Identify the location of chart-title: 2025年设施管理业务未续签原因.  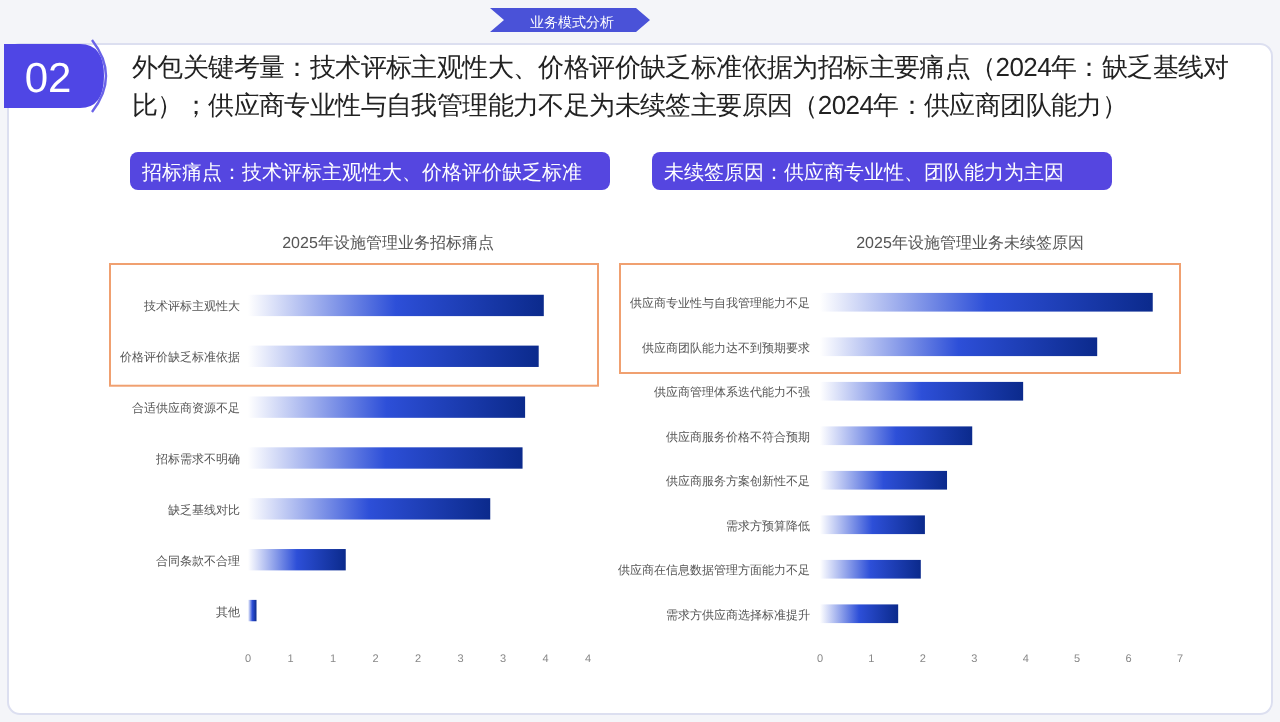
(970, 243).